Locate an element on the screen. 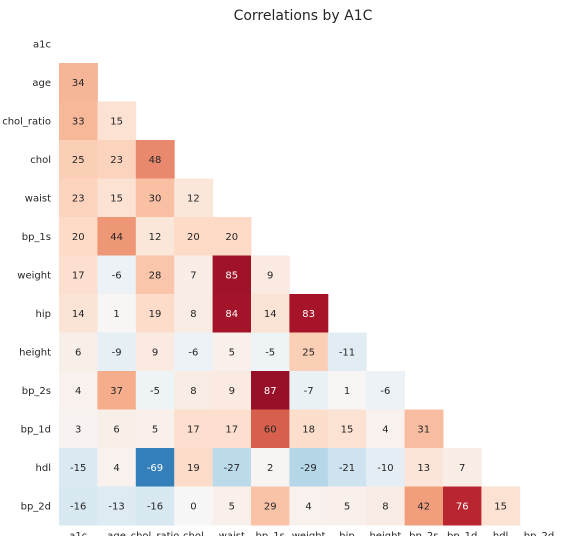 The width and height of the screenshot is (570, 536). heatmap-cell-value: 76 is located at coordinates (462, 506).